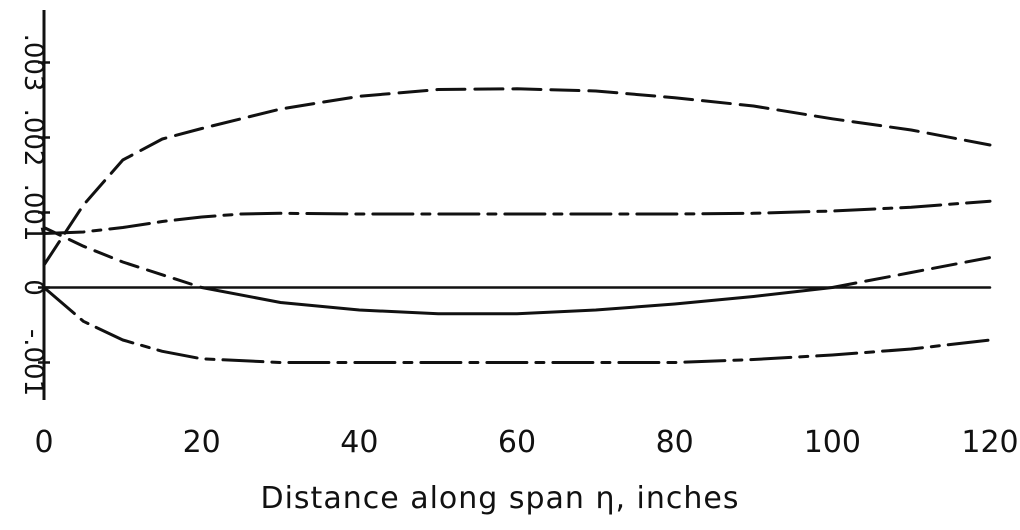 The width and height of the screenshot is (1020, 530). Describe the element at coordinates (517, 301) in the screenshot. I see `series-line-3-middle` at that location.